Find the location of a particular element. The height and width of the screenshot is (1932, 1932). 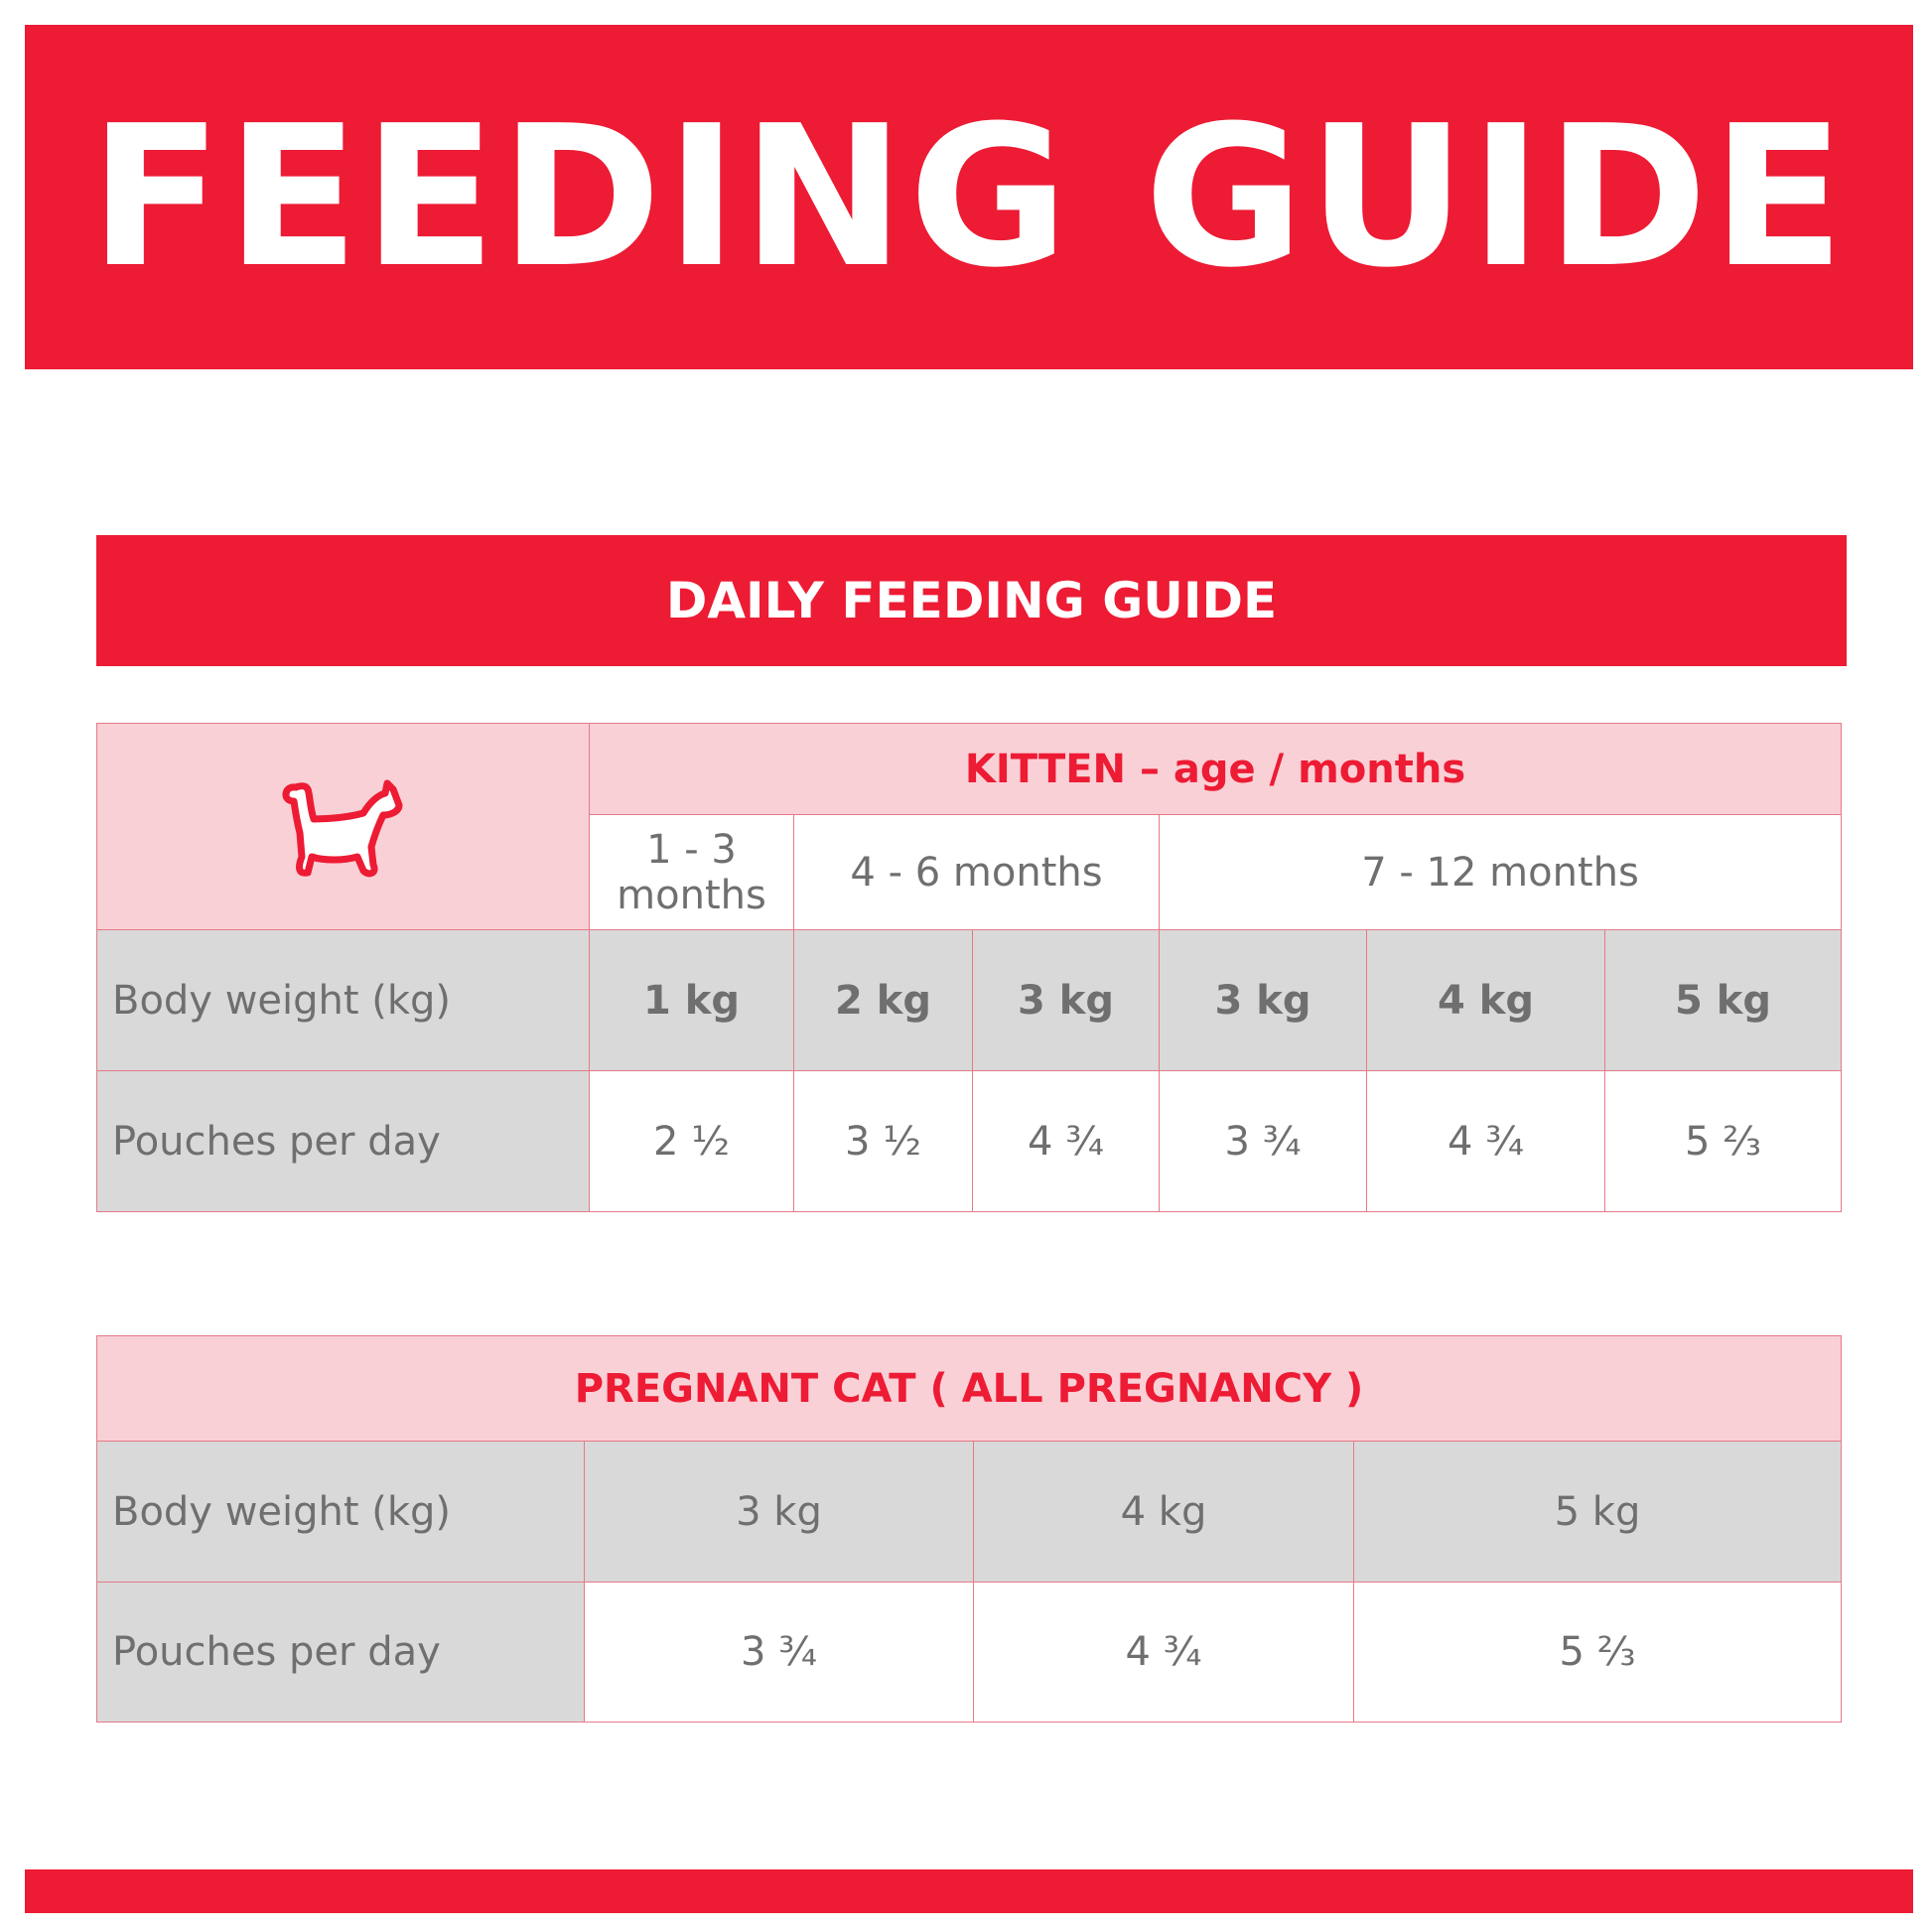

pouches-cell: 3 ½ is located at coordinates (883, 1141).